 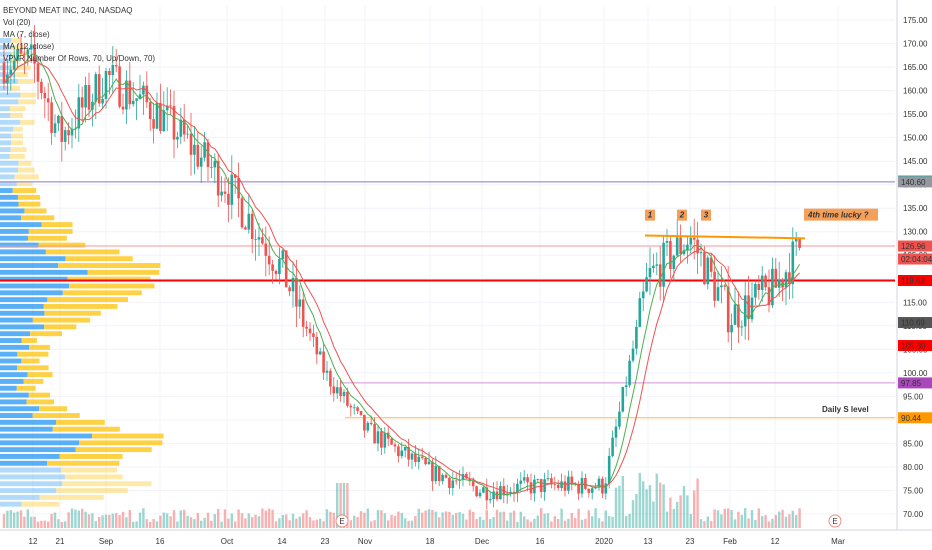 I want to click on y-tick-label: 100.00, so click(x=915, y=373).